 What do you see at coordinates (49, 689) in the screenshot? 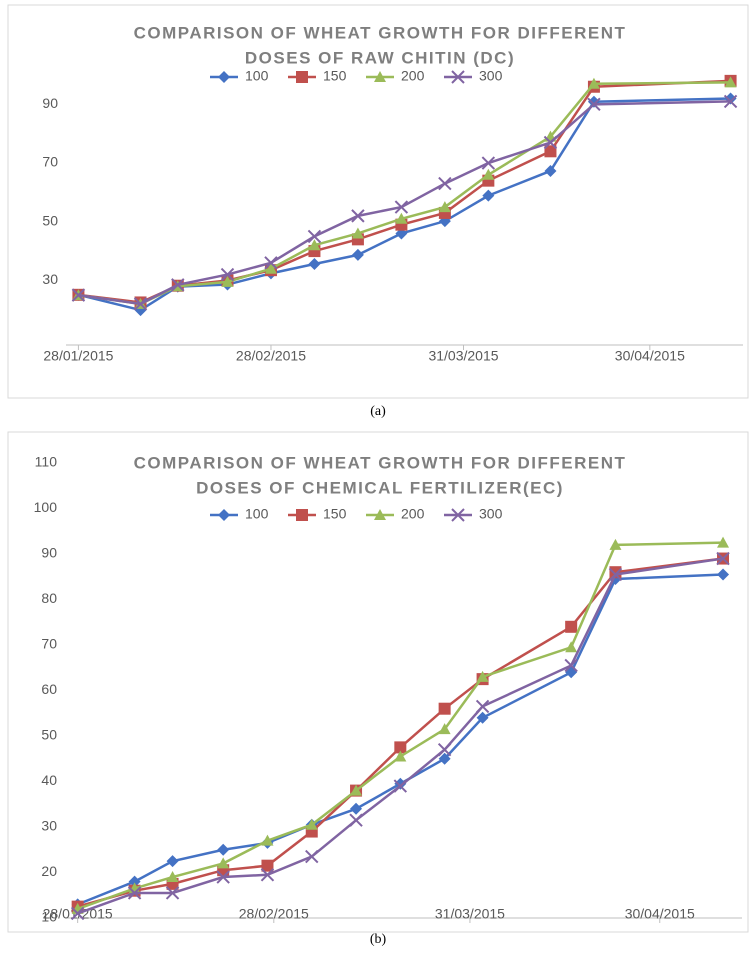
I see `y-tick-label: 60` at bounding box center [49, 689].